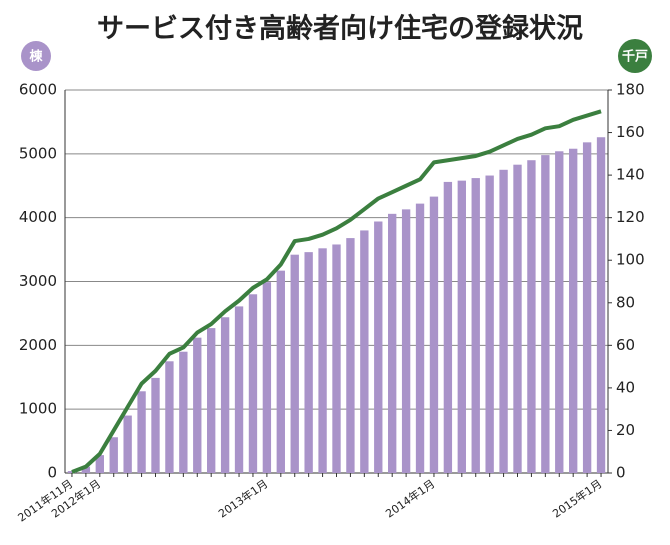 The height and width of the screenshot is (545, 670). Describe the element at coordinates (630, 90) in the screenshot. I see `y2-tick-label: 180` at that location.